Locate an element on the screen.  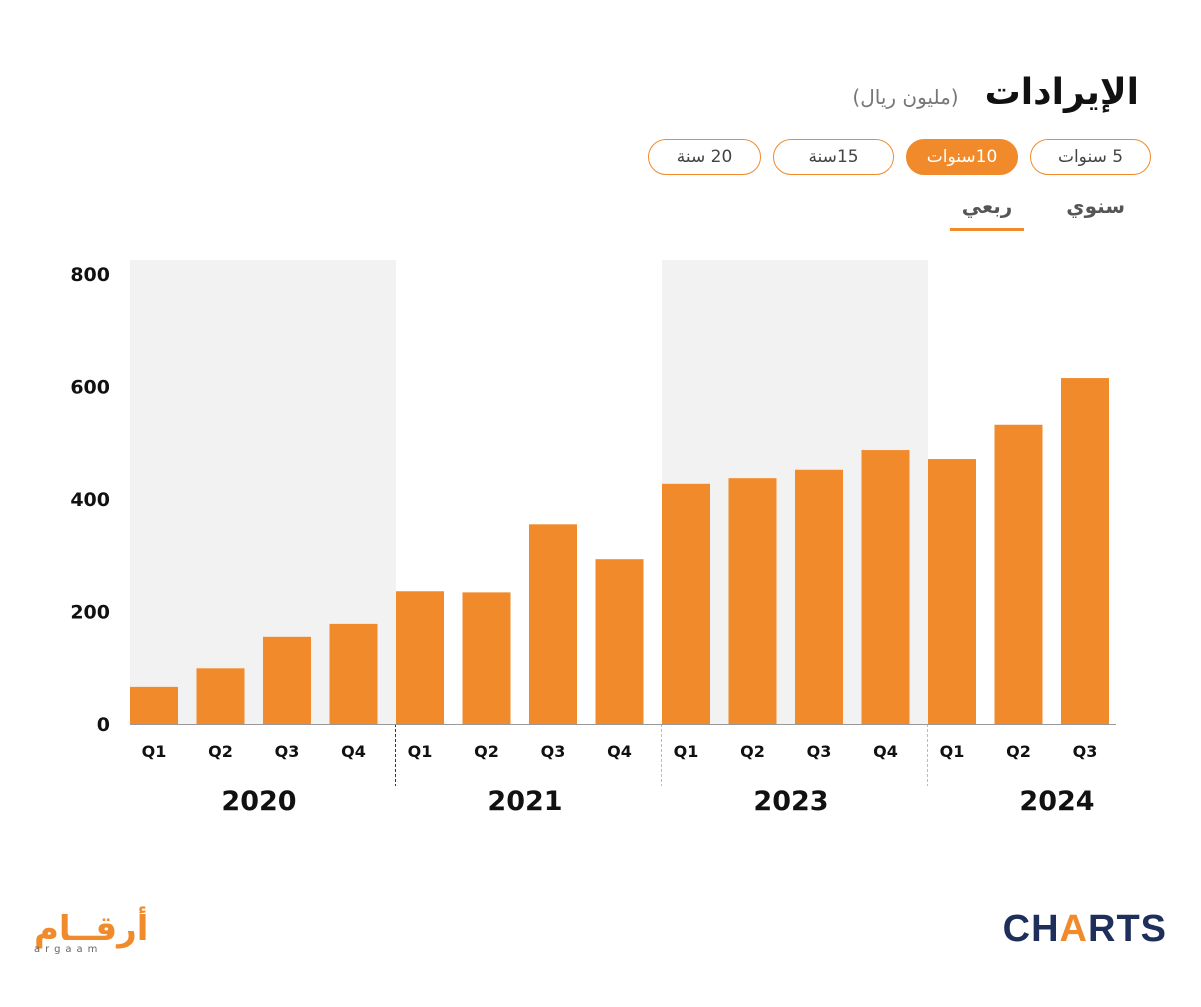
x-tick-label-2024-Q3: Q3 is located at coordinates (1085, 751).